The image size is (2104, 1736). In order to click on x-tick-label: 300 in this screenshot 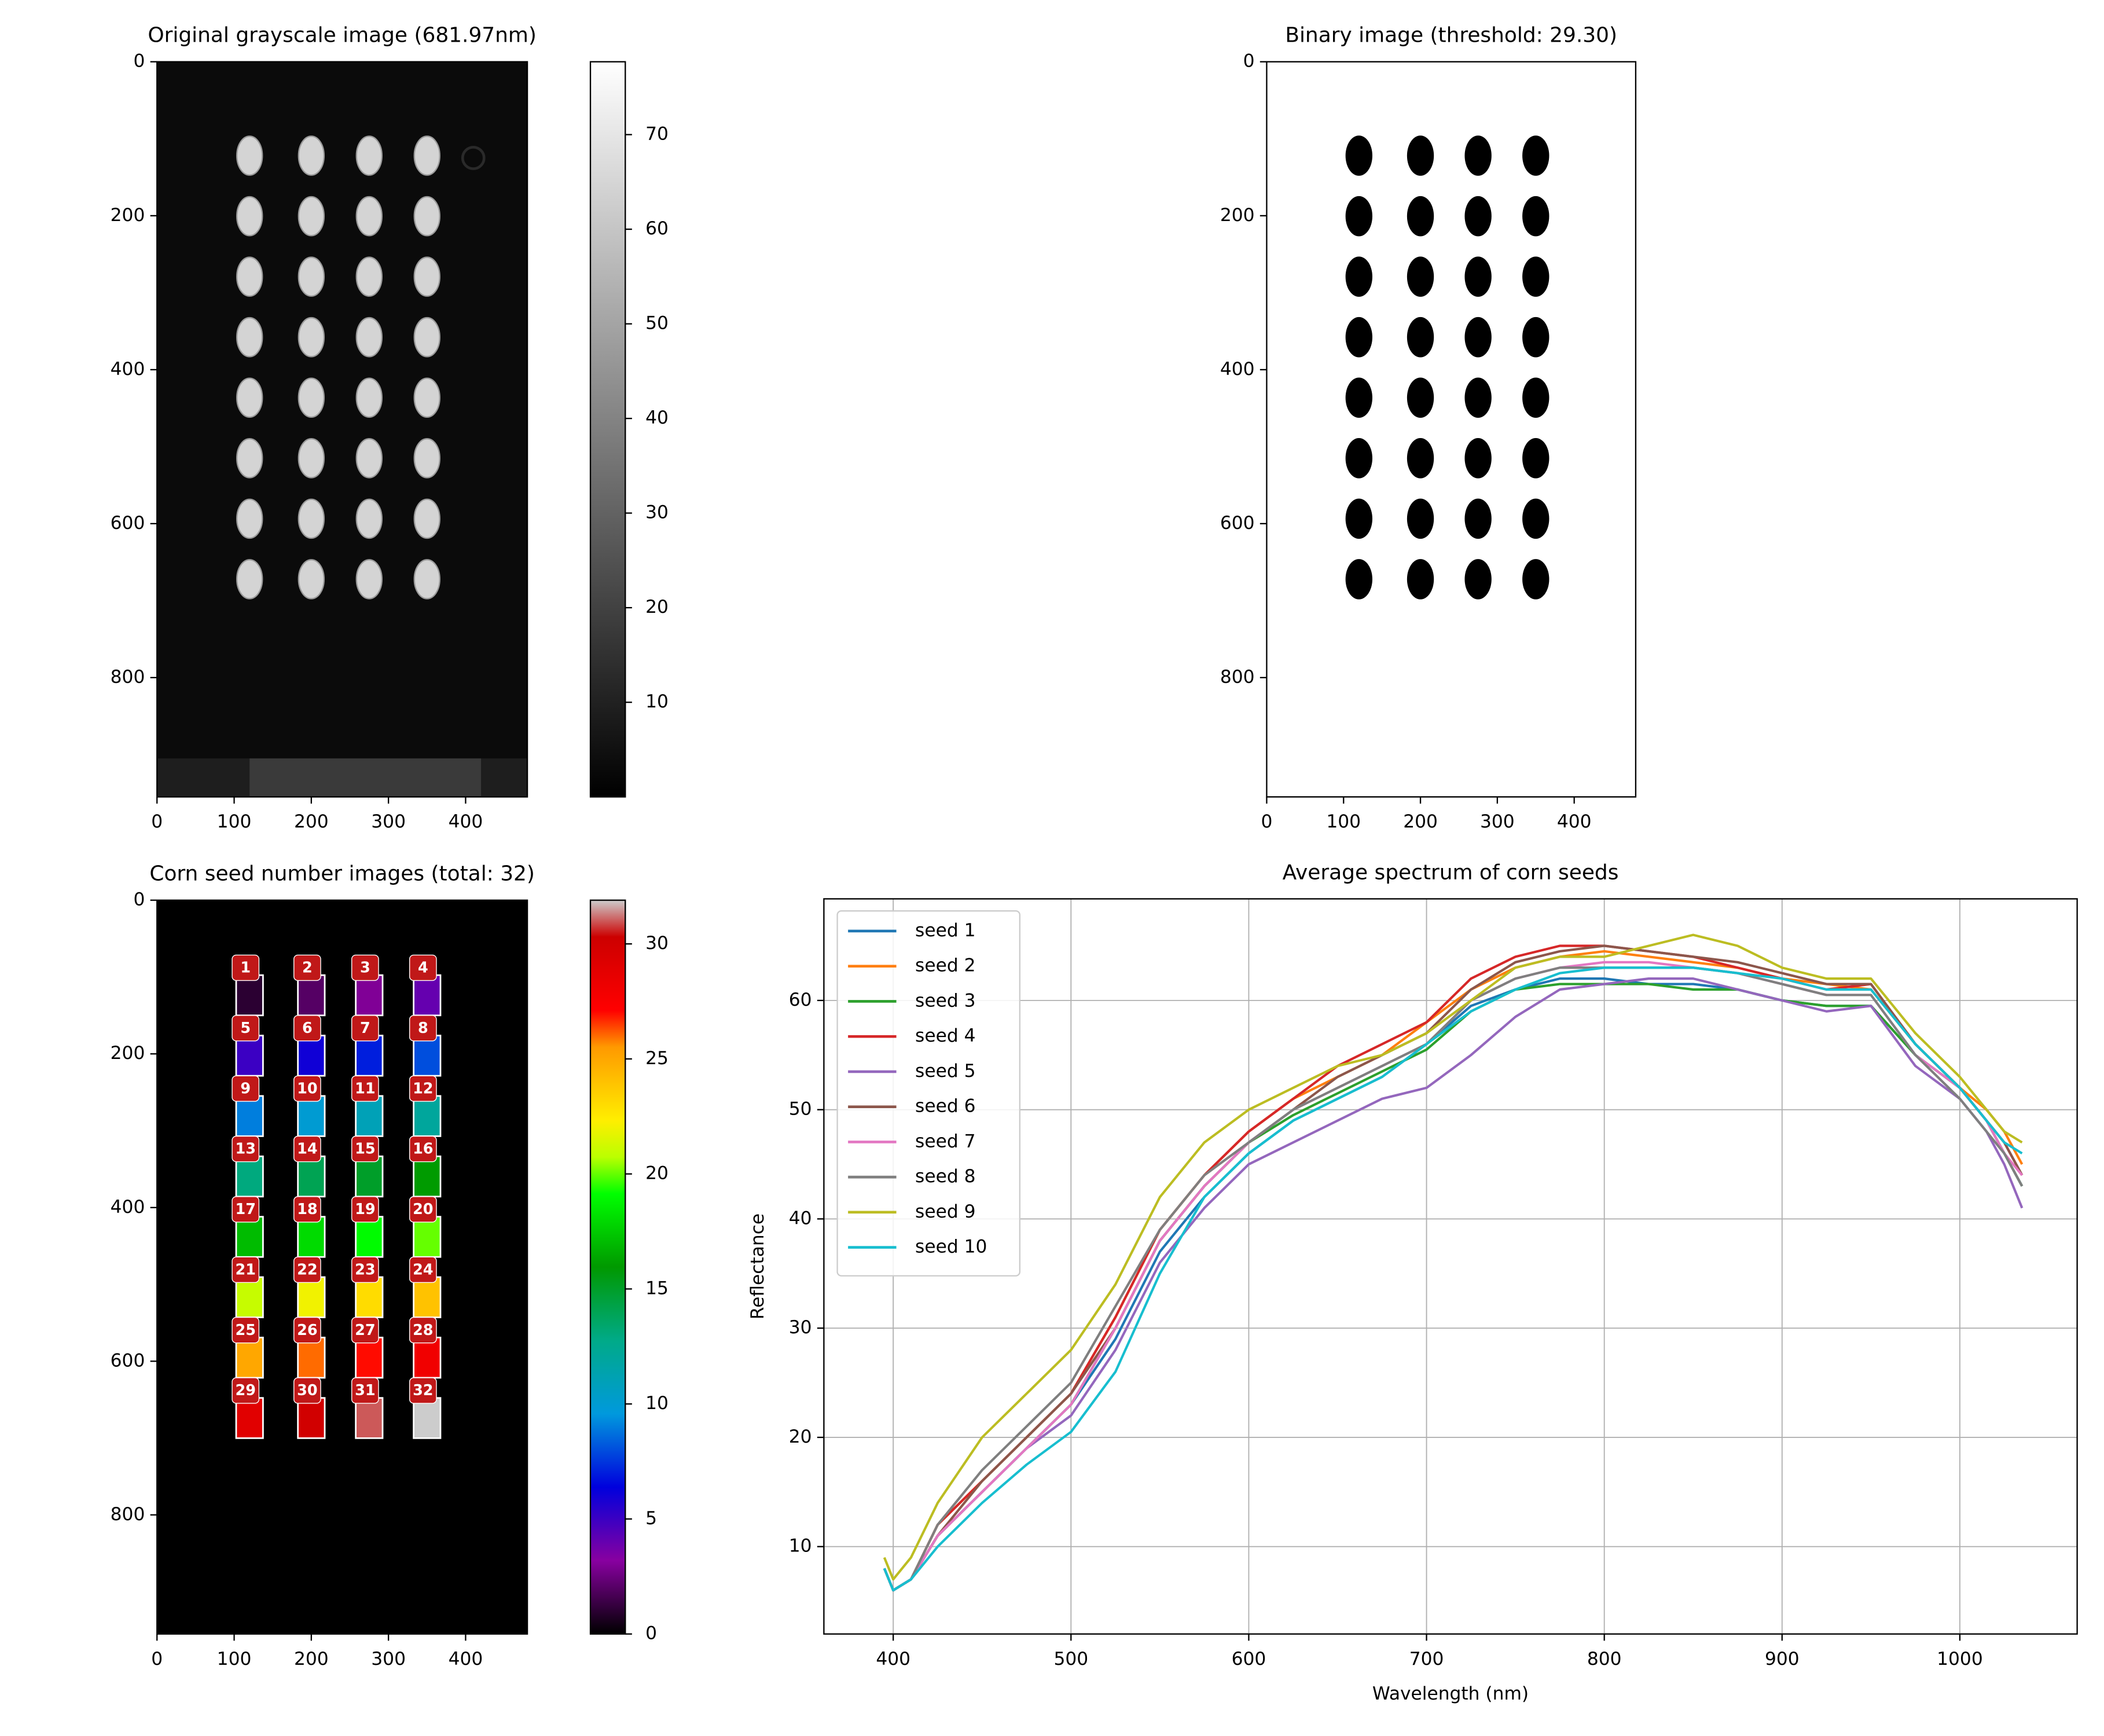, I will do `click(388, 821)`.